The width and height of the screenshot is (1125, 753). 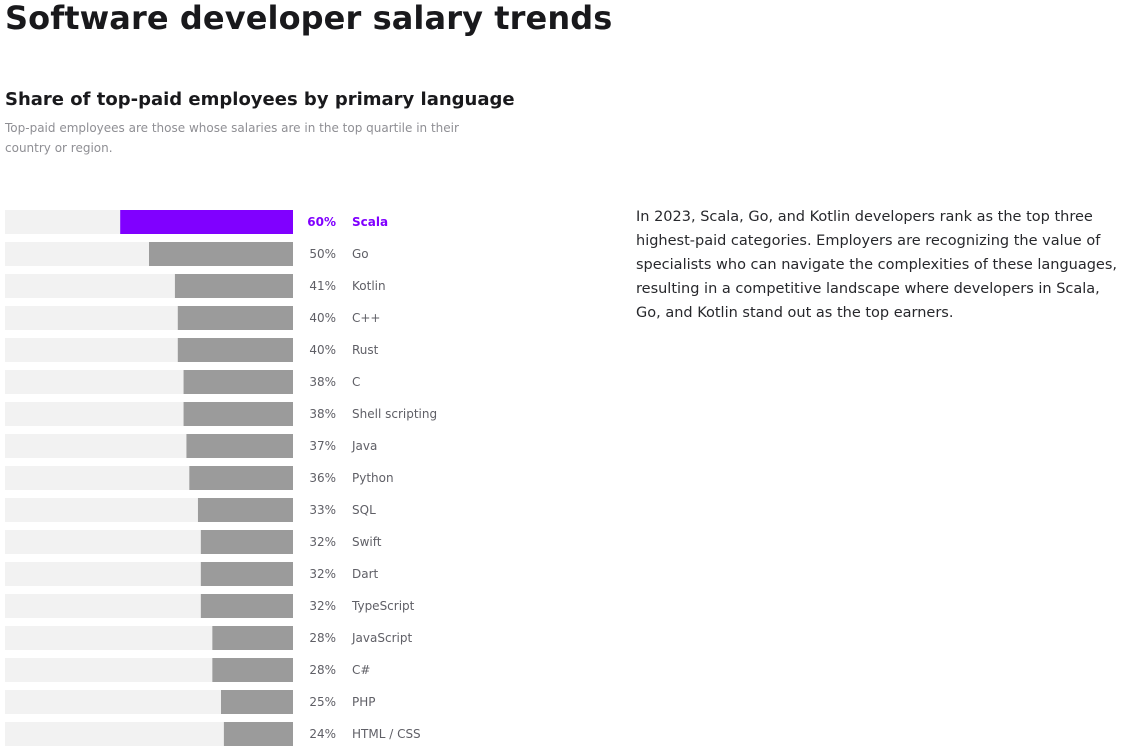 I want to click on value-label: 25%, so click(x=322, y=702).